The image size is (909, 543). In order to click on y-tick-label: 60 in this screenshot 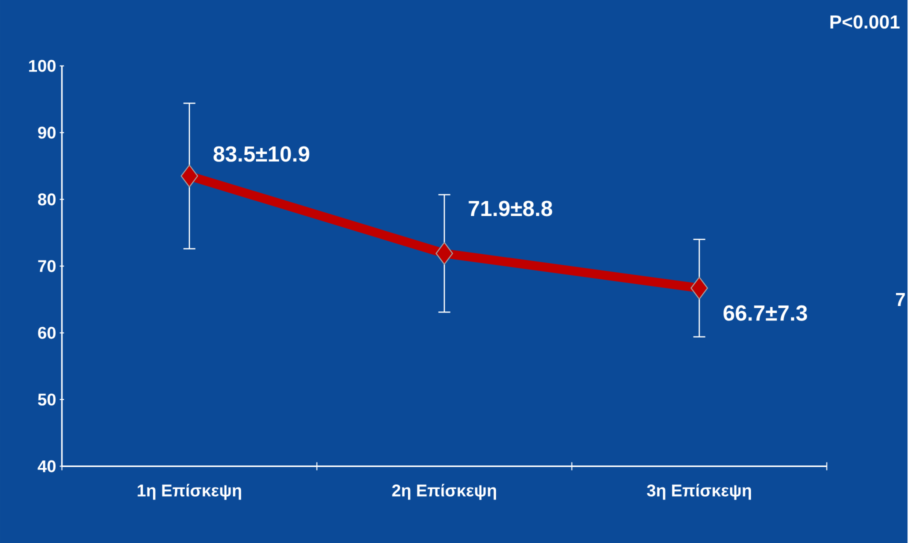, I will do `click(47, 332)`.